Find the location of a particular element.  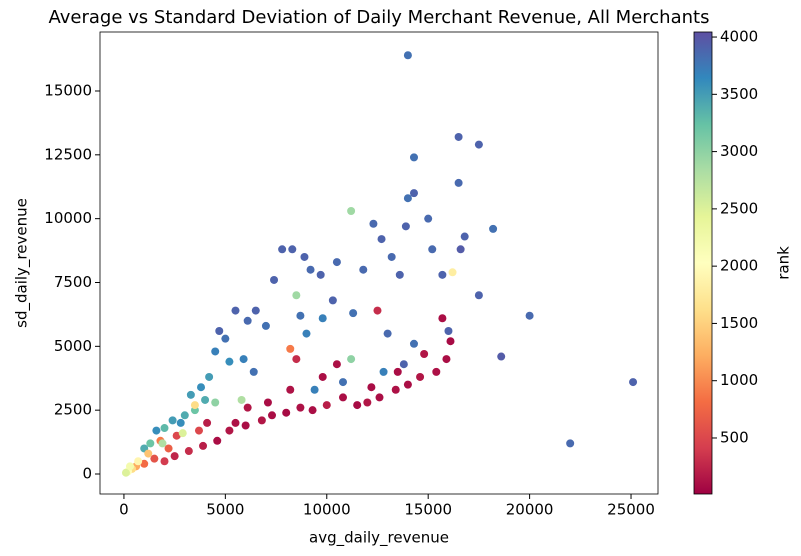

y-tick-label: 5000 is located at coordinates (73, 346).